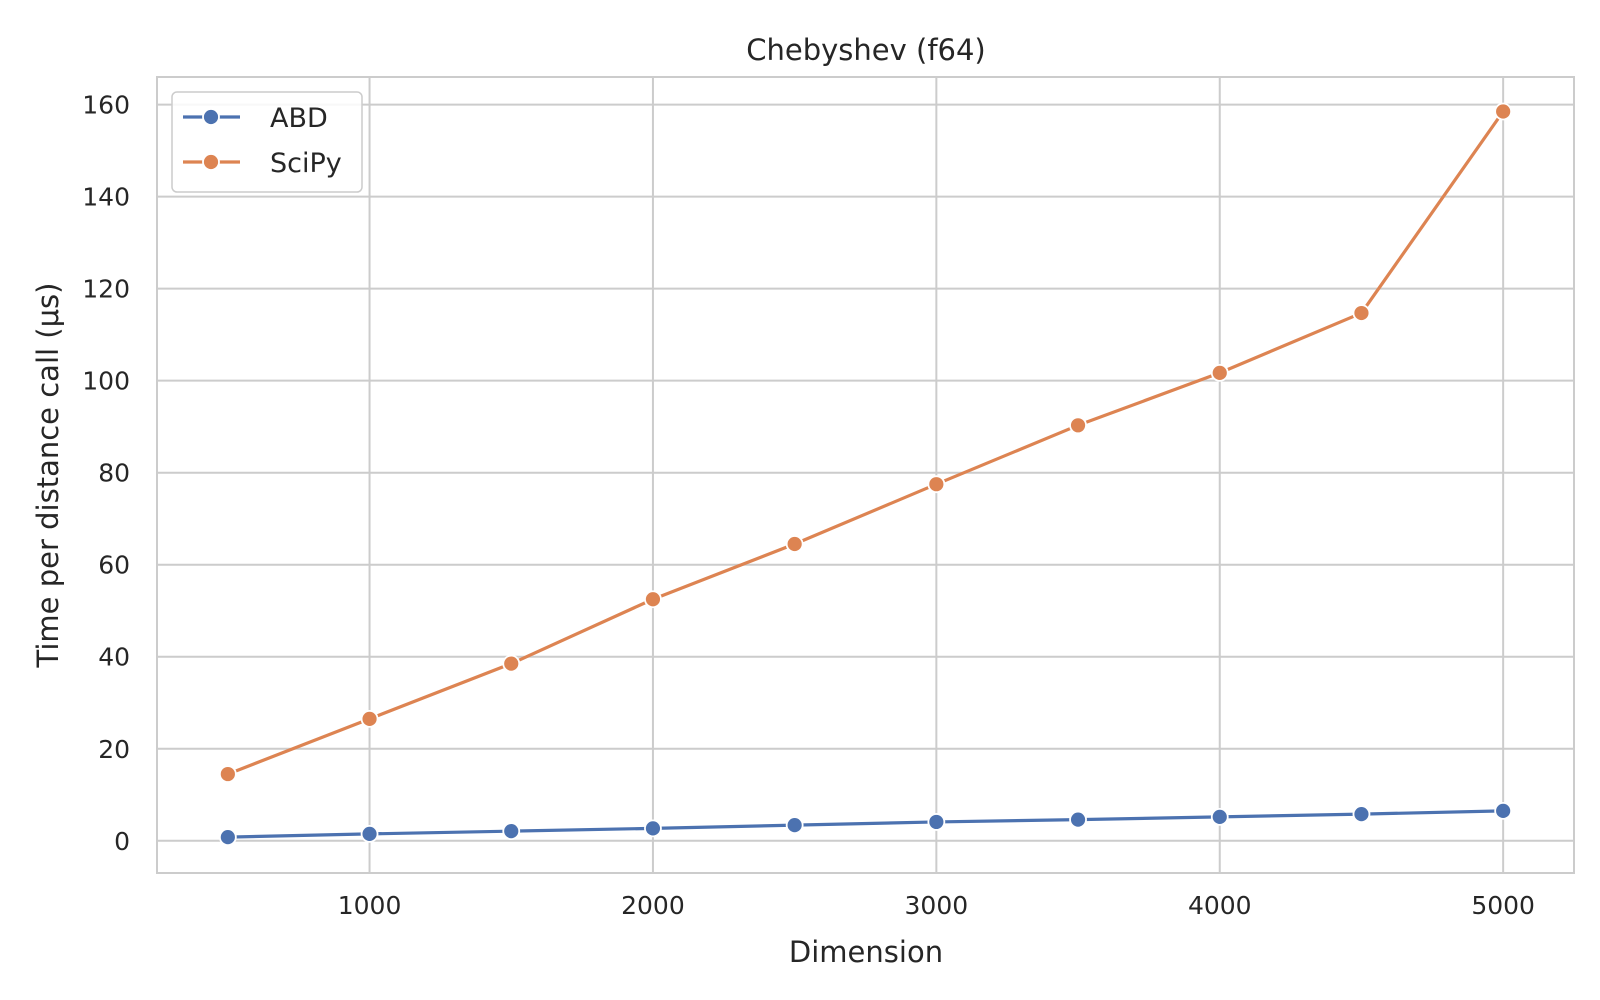 The height and width of the screenshot is (1000, 1600). What do you see at coordinates (370, 905) in the screenshot?
I see `x-tick-label: 1000` at bounding box center [370, 905].